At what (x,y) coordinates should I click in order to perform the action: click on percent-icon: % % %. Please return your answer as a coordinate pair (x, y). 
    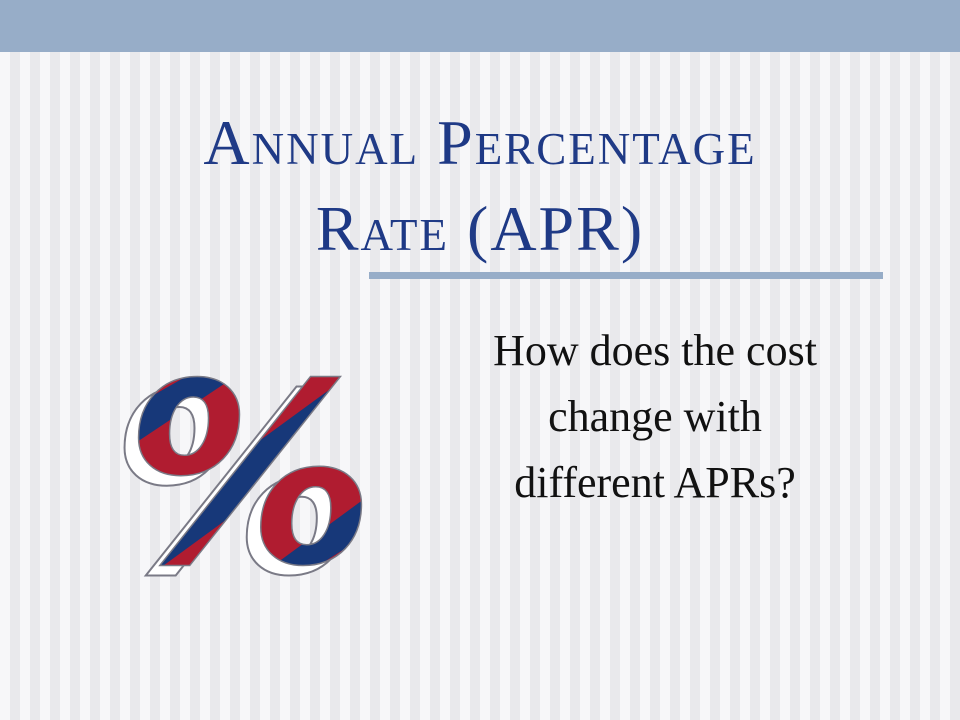
    Looking at the image, I should click on (250, 480).